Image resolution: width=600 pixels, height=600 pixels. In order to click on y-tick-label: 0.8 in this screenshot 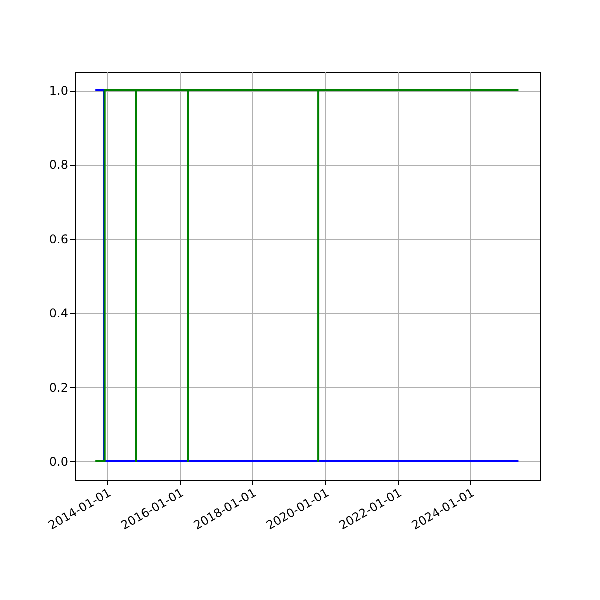, I will do `click(58, 165)`.